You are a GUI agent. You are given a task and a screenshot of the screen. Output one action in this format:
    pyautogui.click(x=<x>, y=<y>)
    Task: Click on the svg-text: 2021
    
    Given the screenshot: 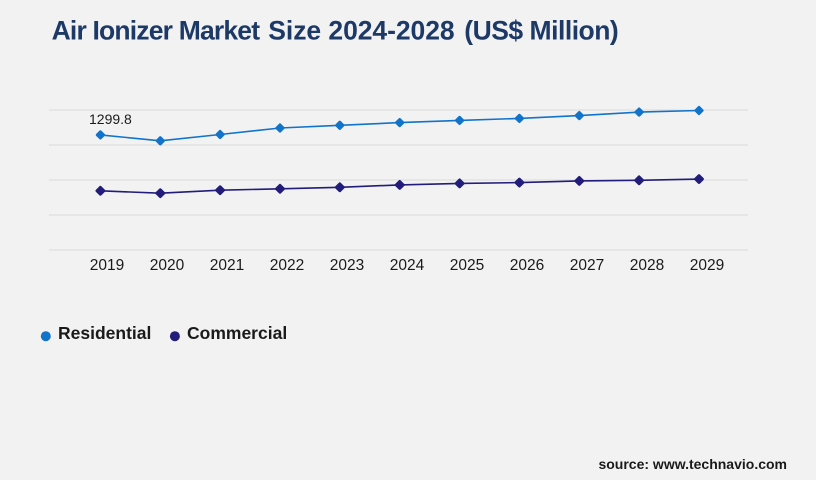 What is the action you would take?
    pyautogui.click(x=227, y=265)
    